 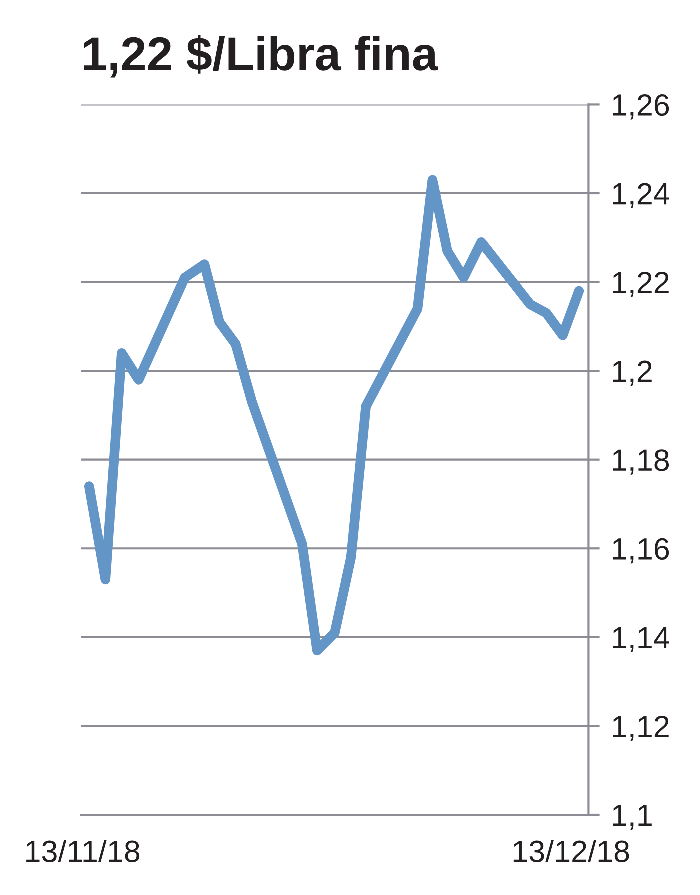 I want to click on x-tick-label: 13/12/18, so click(x=572, y=851).